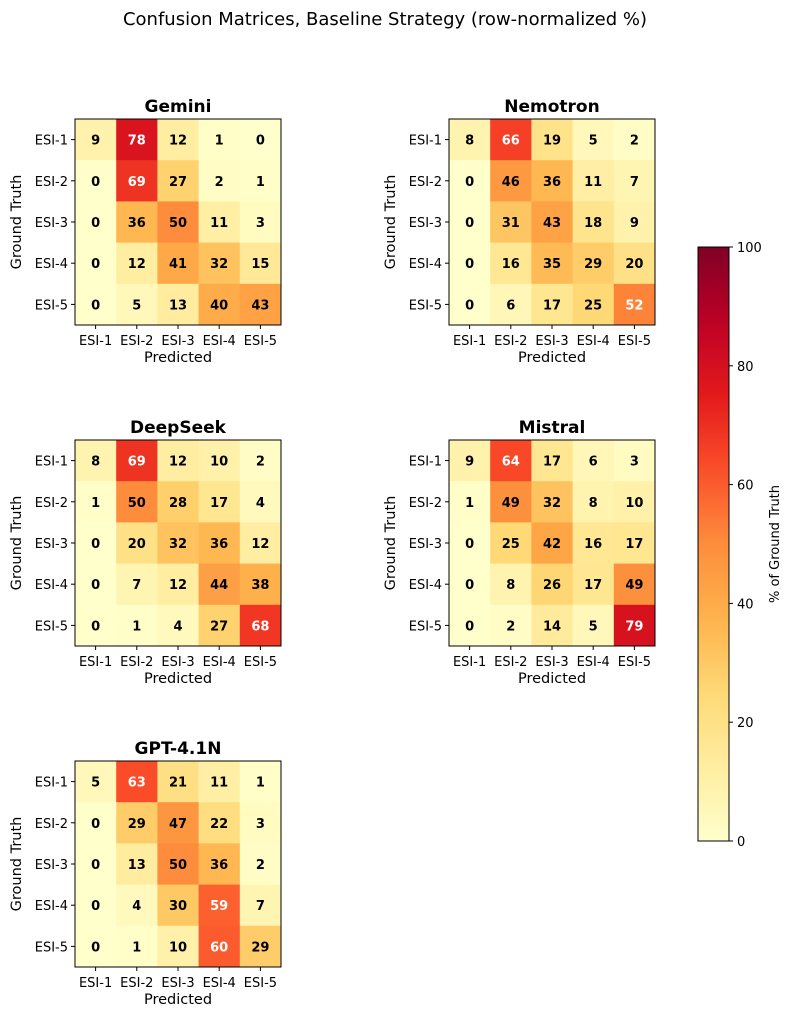 This screenshot has width=793, height=1022. Describe the element at coordinates (593, 341) in the screenshot. I see `x-tick-label: ESI-4` at that location.